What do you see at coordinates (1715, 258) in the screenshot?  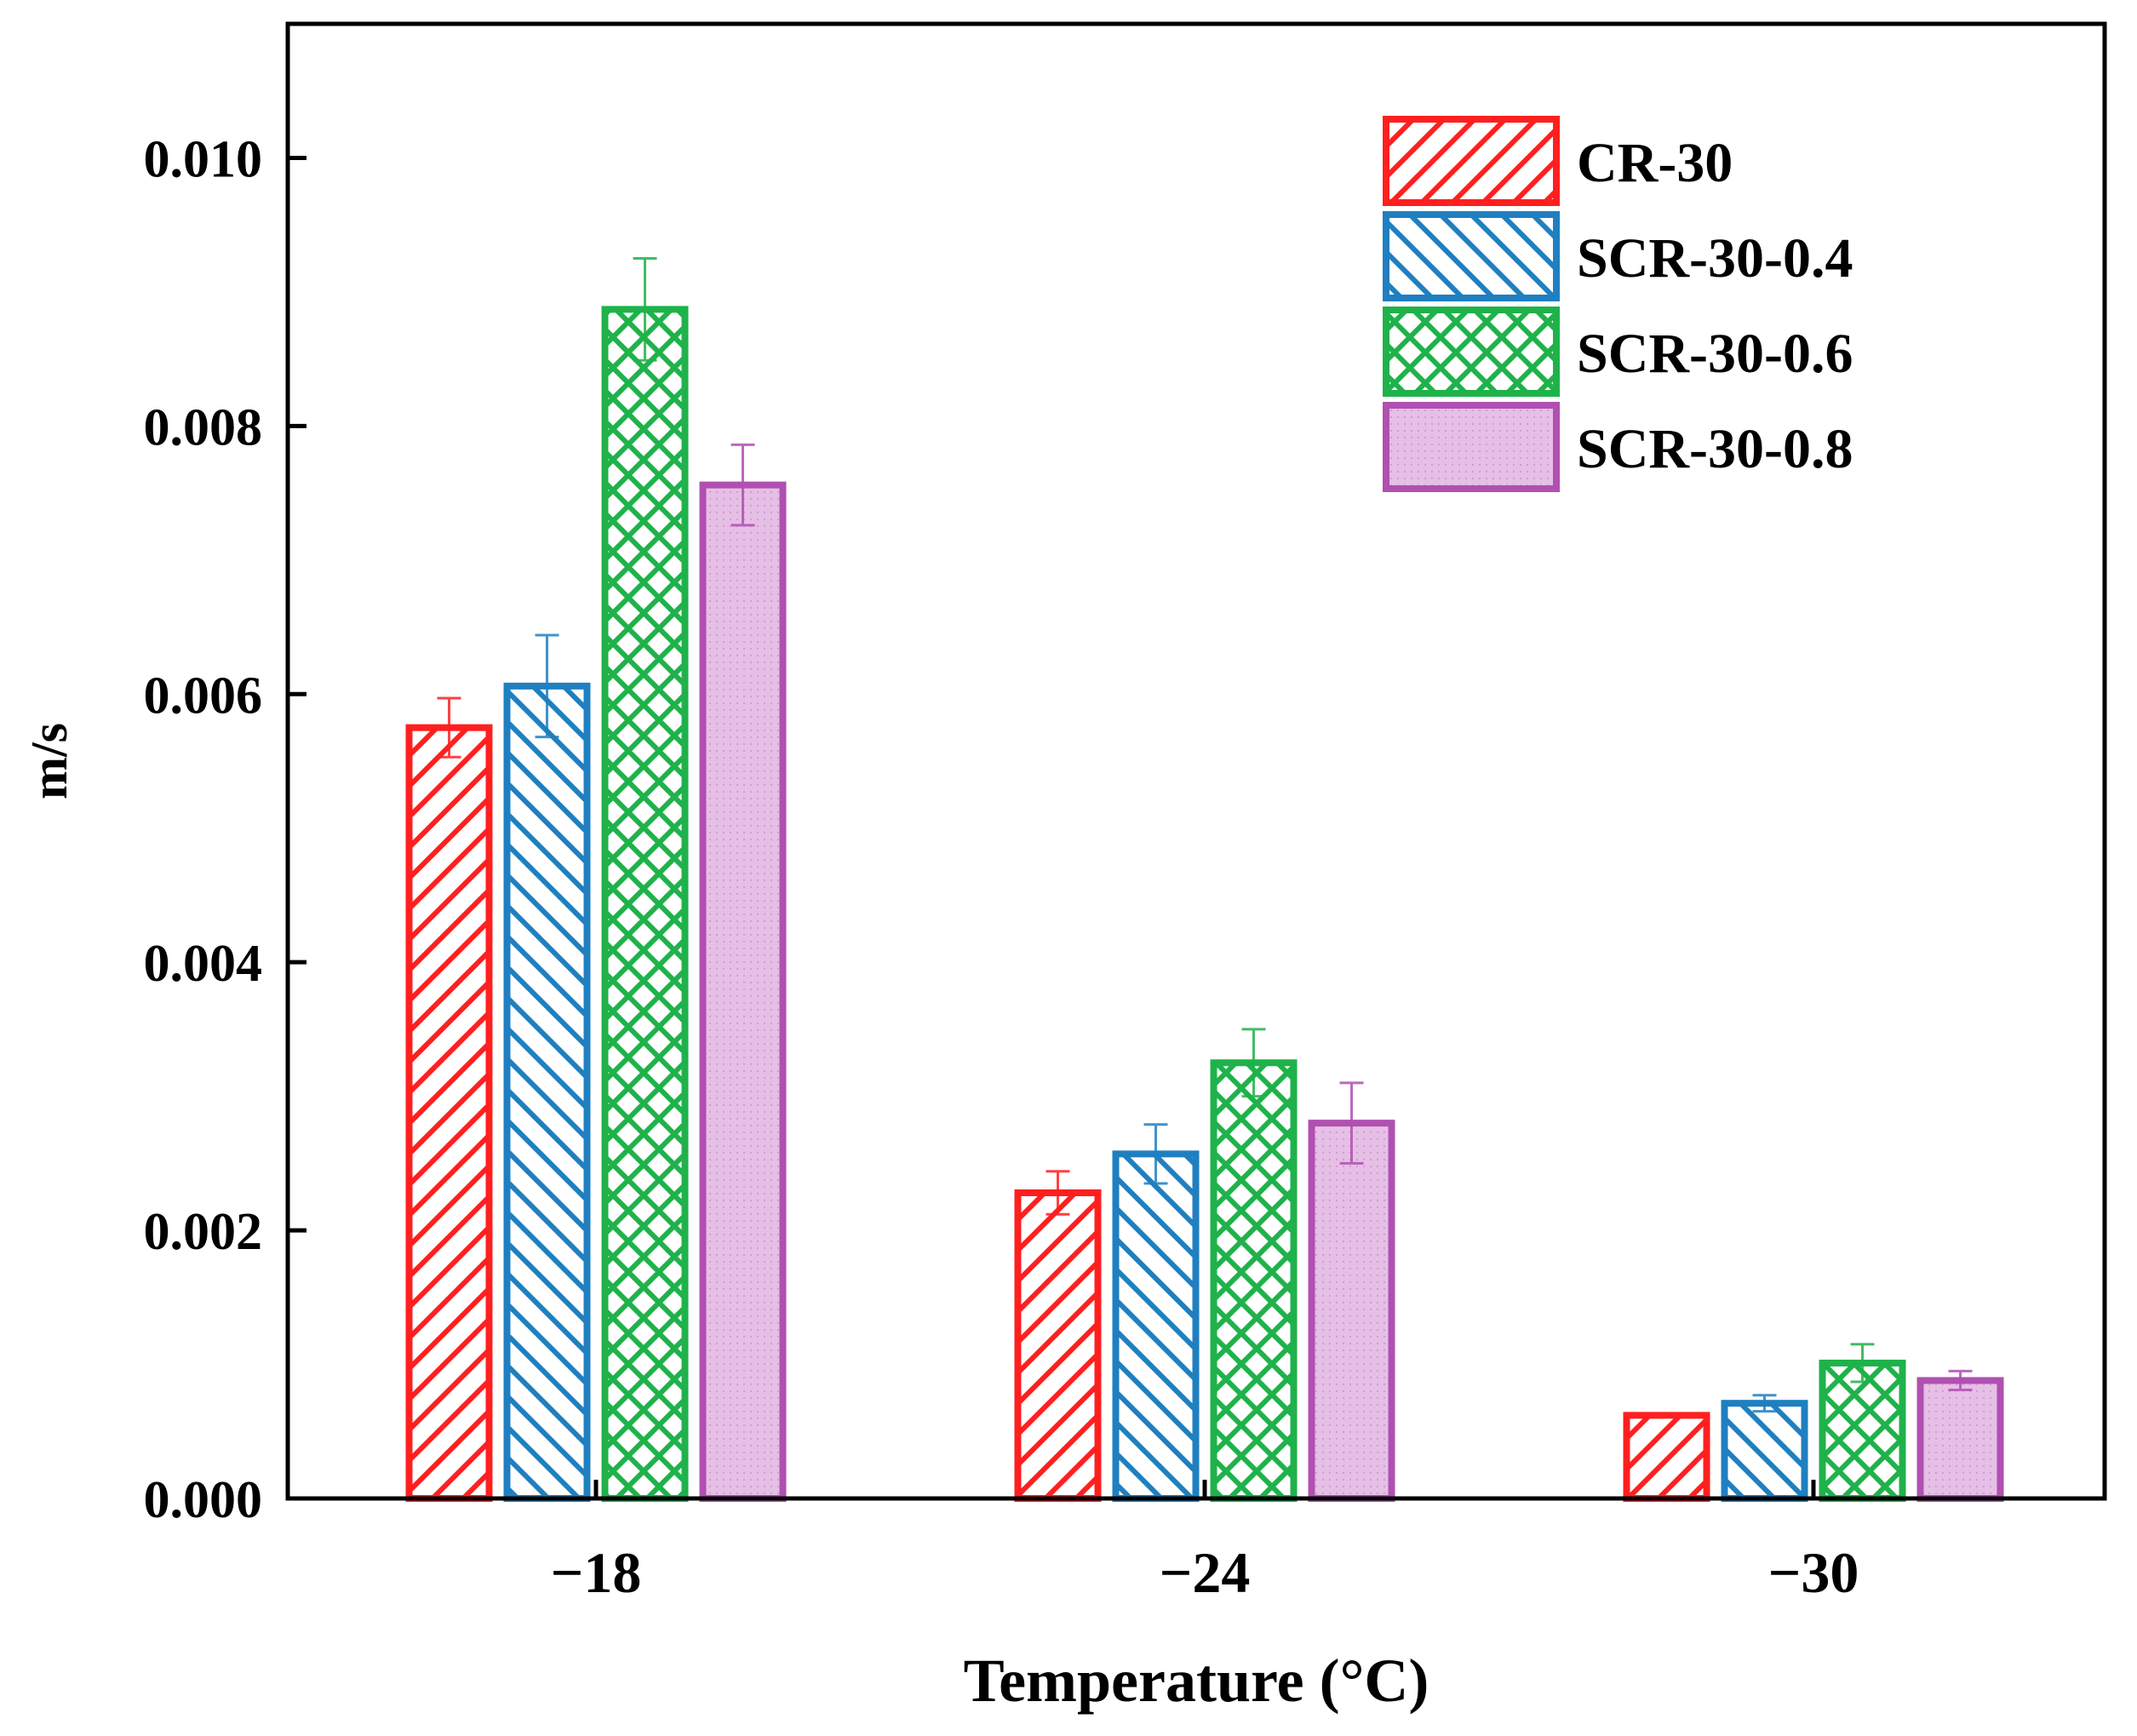 I see `legend-label: SCR-30-0.4` at bounding box center [1715, 258].